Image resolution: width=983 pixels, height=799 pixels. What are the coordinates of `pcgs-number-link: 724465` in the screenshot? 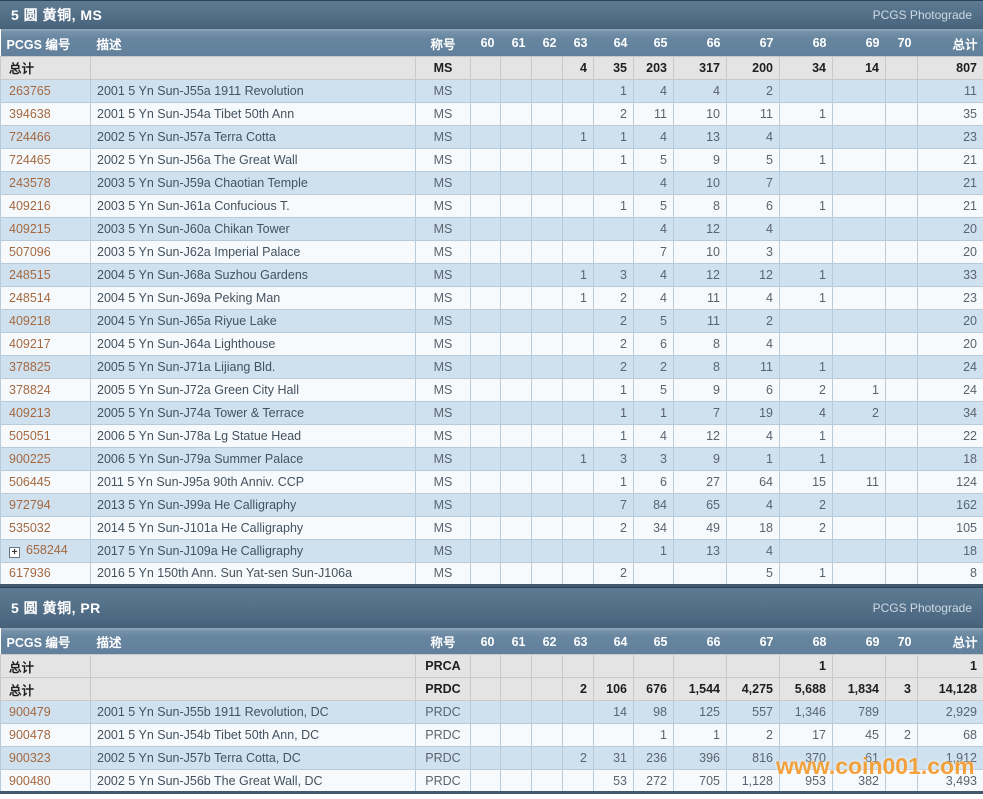 It's located at (30, 159).